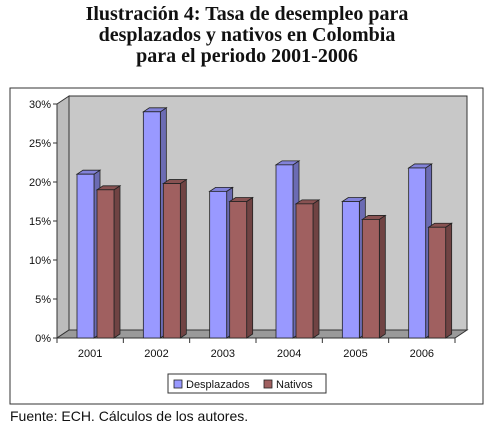 The width and height of the screenshot is (494, 433). Describe the element at coordinates (40, 105) in the screenshot. I see `y-tick-label: 30%` at that location.